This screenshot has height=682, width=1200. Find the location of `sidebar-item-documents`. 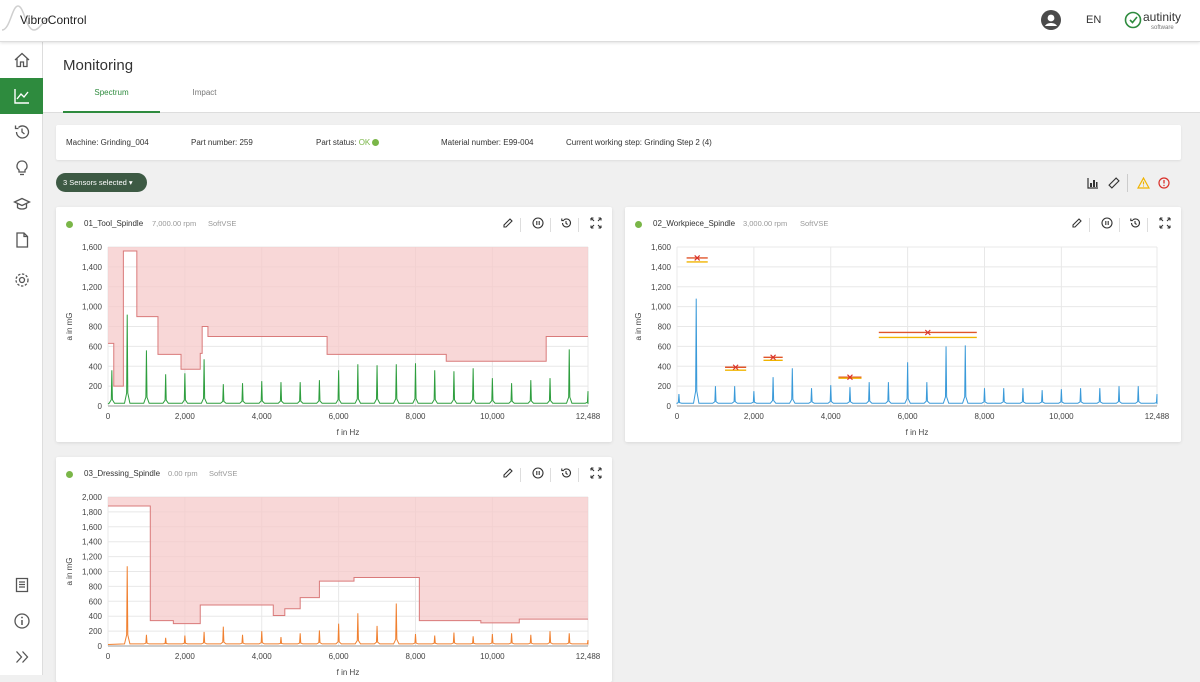

sidebar-item-documents is located at coordinates (21, 240).